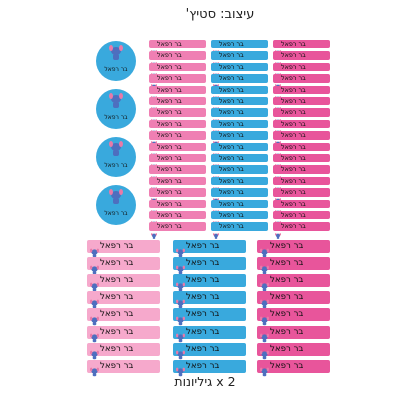 This screenshot has width=404, height=404. Describe the element at coordinates (220, 14) in the screenshot. I see `page-title: עיצוב: סטיץ'` at that location.